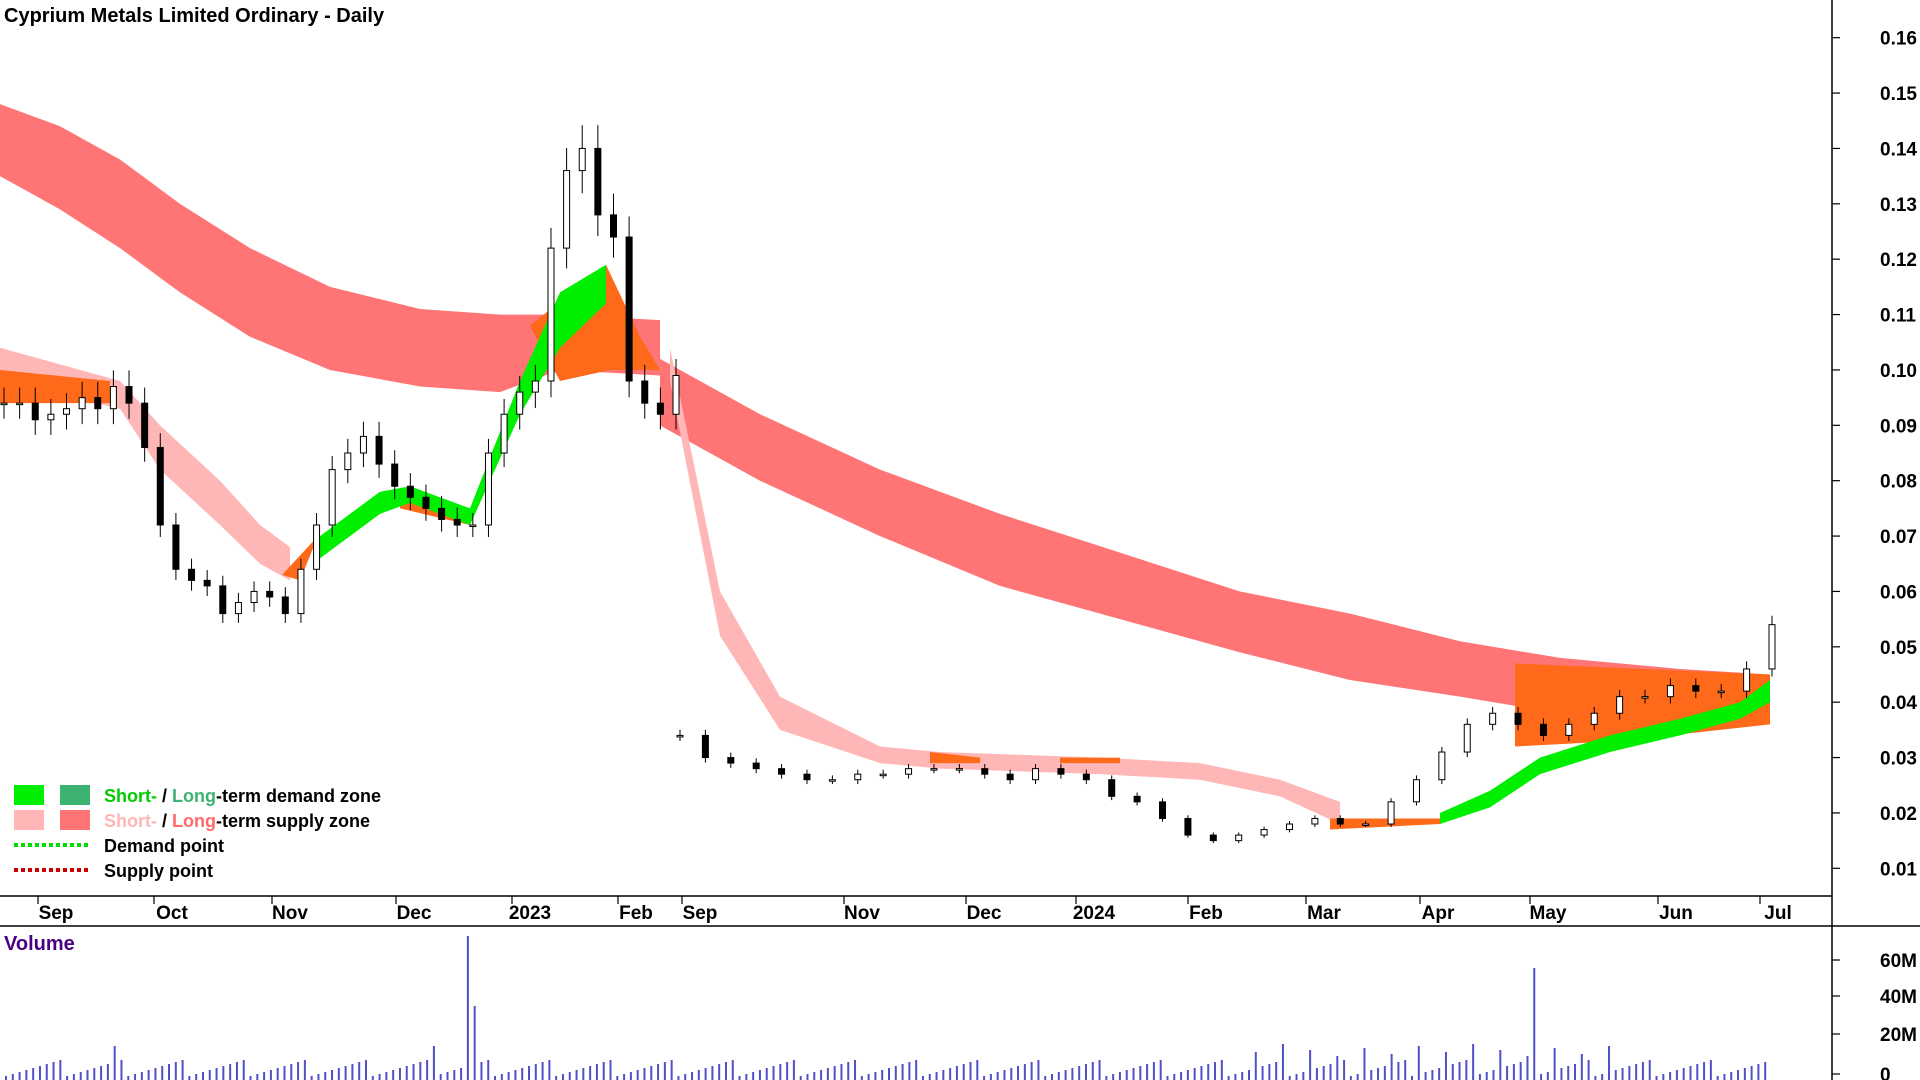  Describe the element at coordinates (1206, 913) in the screenshot. I see `x-tick-label: Feb` at that location.